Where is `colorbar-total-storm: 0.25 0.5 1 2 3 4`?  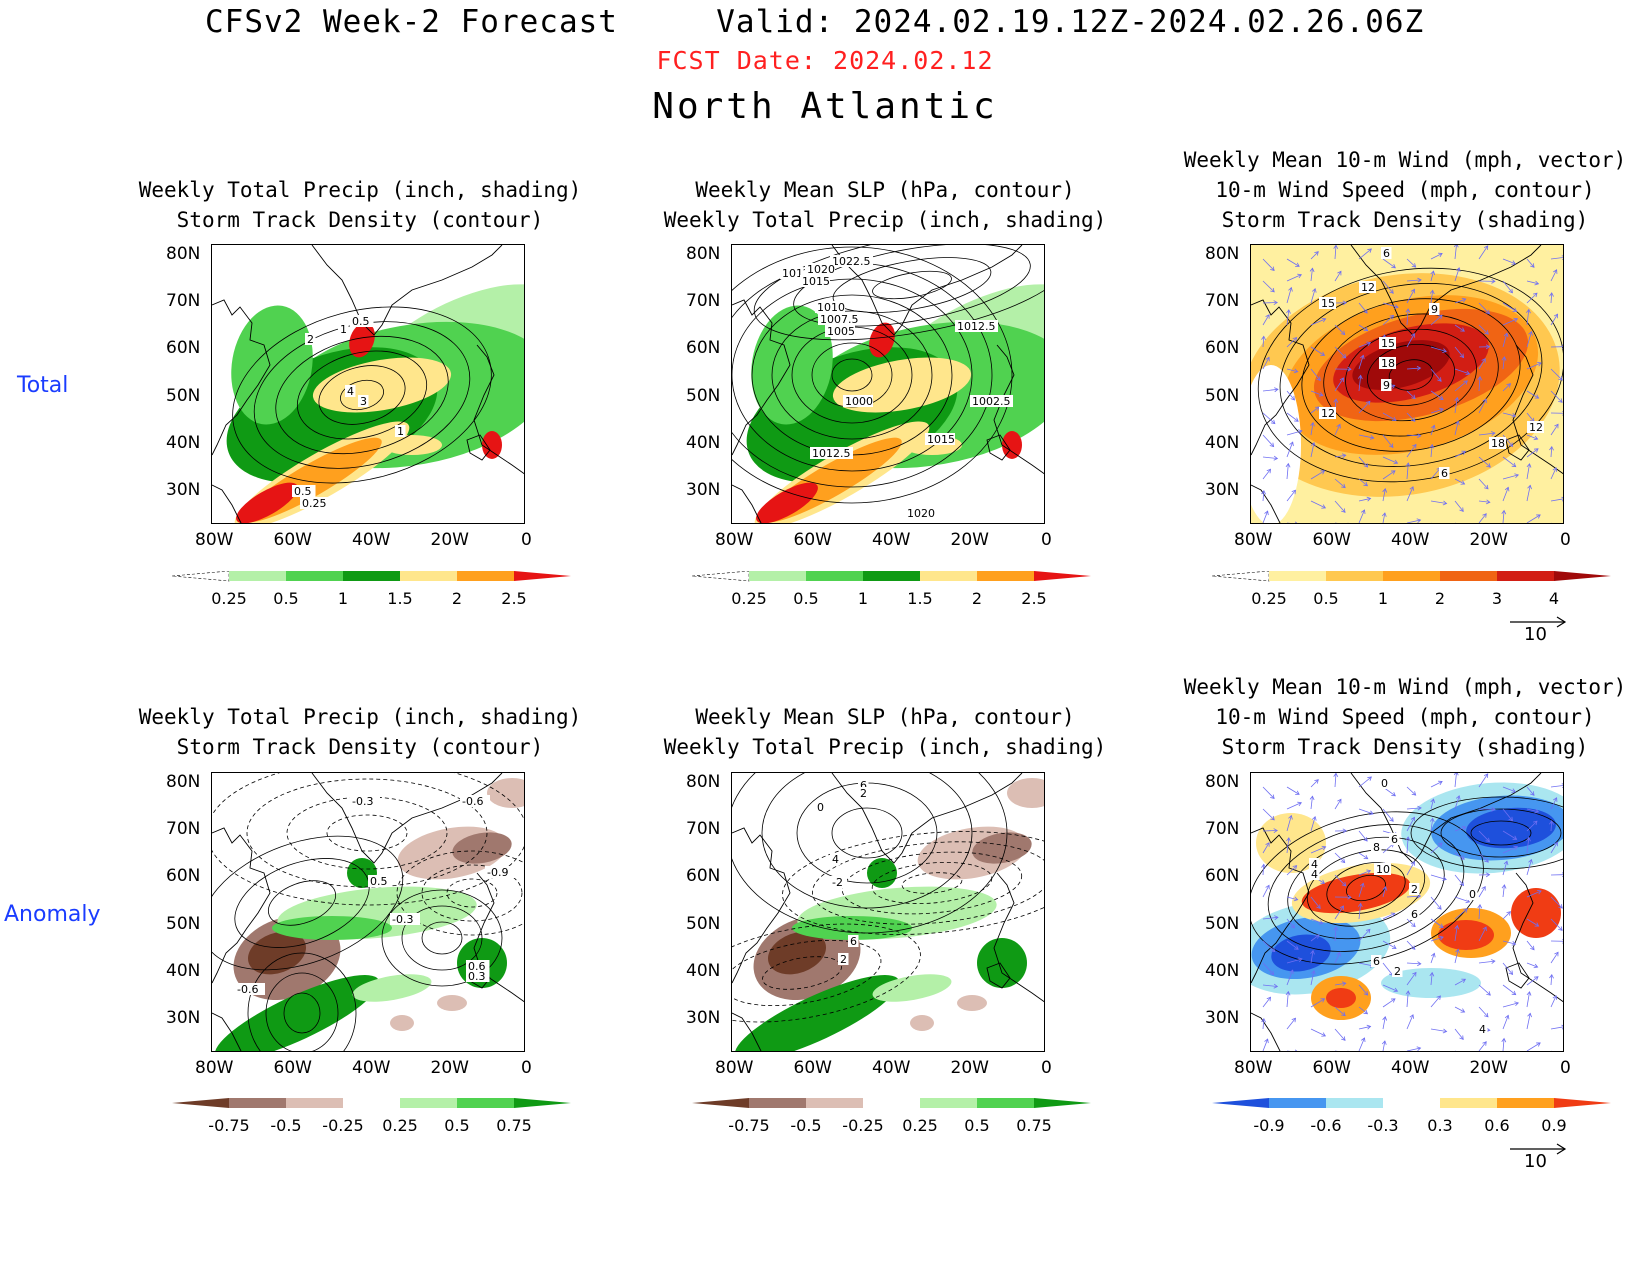 colorbar-total-storm: 0.25 0.5 1 2 3 4 is located at coordinates (1421, 589).